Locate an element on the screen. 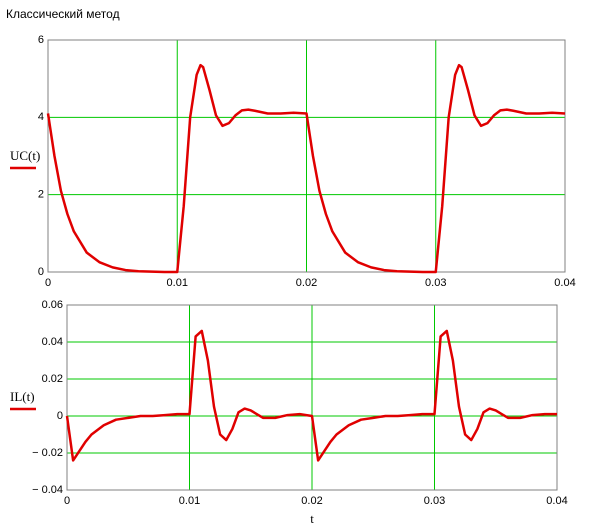 The height and width of the screenshot is (532, 590). y-tick-label: 2 is located at coordinates (41, 195).